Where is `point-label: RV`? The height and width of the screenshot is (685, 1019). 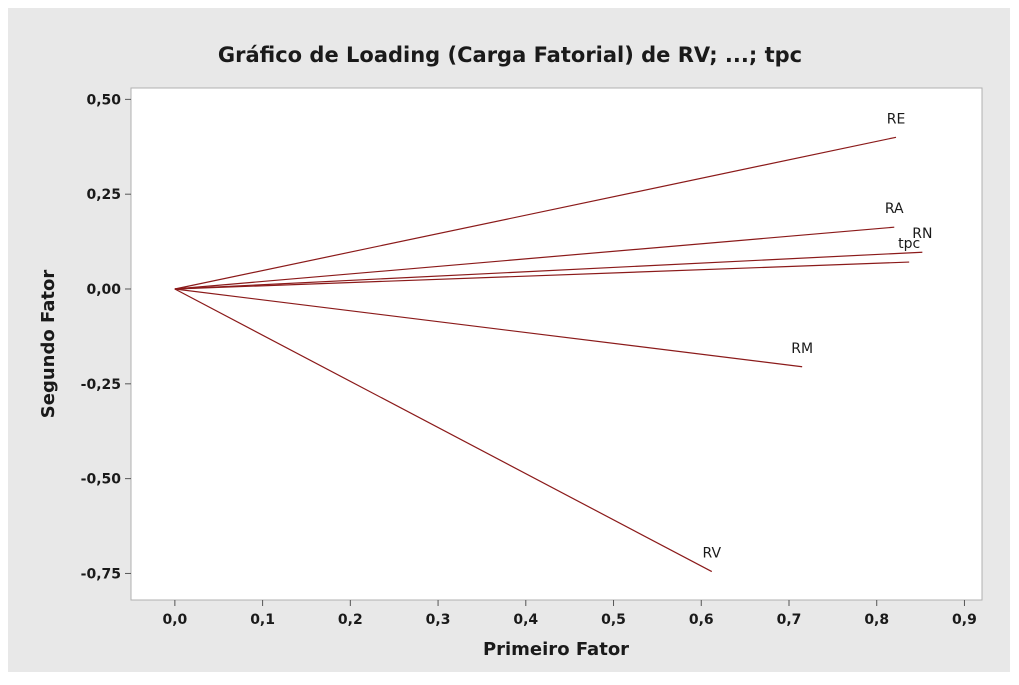 point-label: RV is located at coordinates (712, 554).